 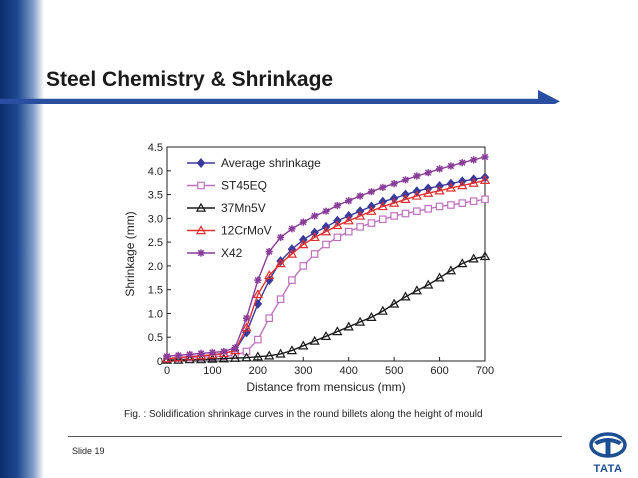 What do you see at coordinates (212, 371) in the screenshot?
I see `x-tick-label: 100` at bounding box center [212, 371].